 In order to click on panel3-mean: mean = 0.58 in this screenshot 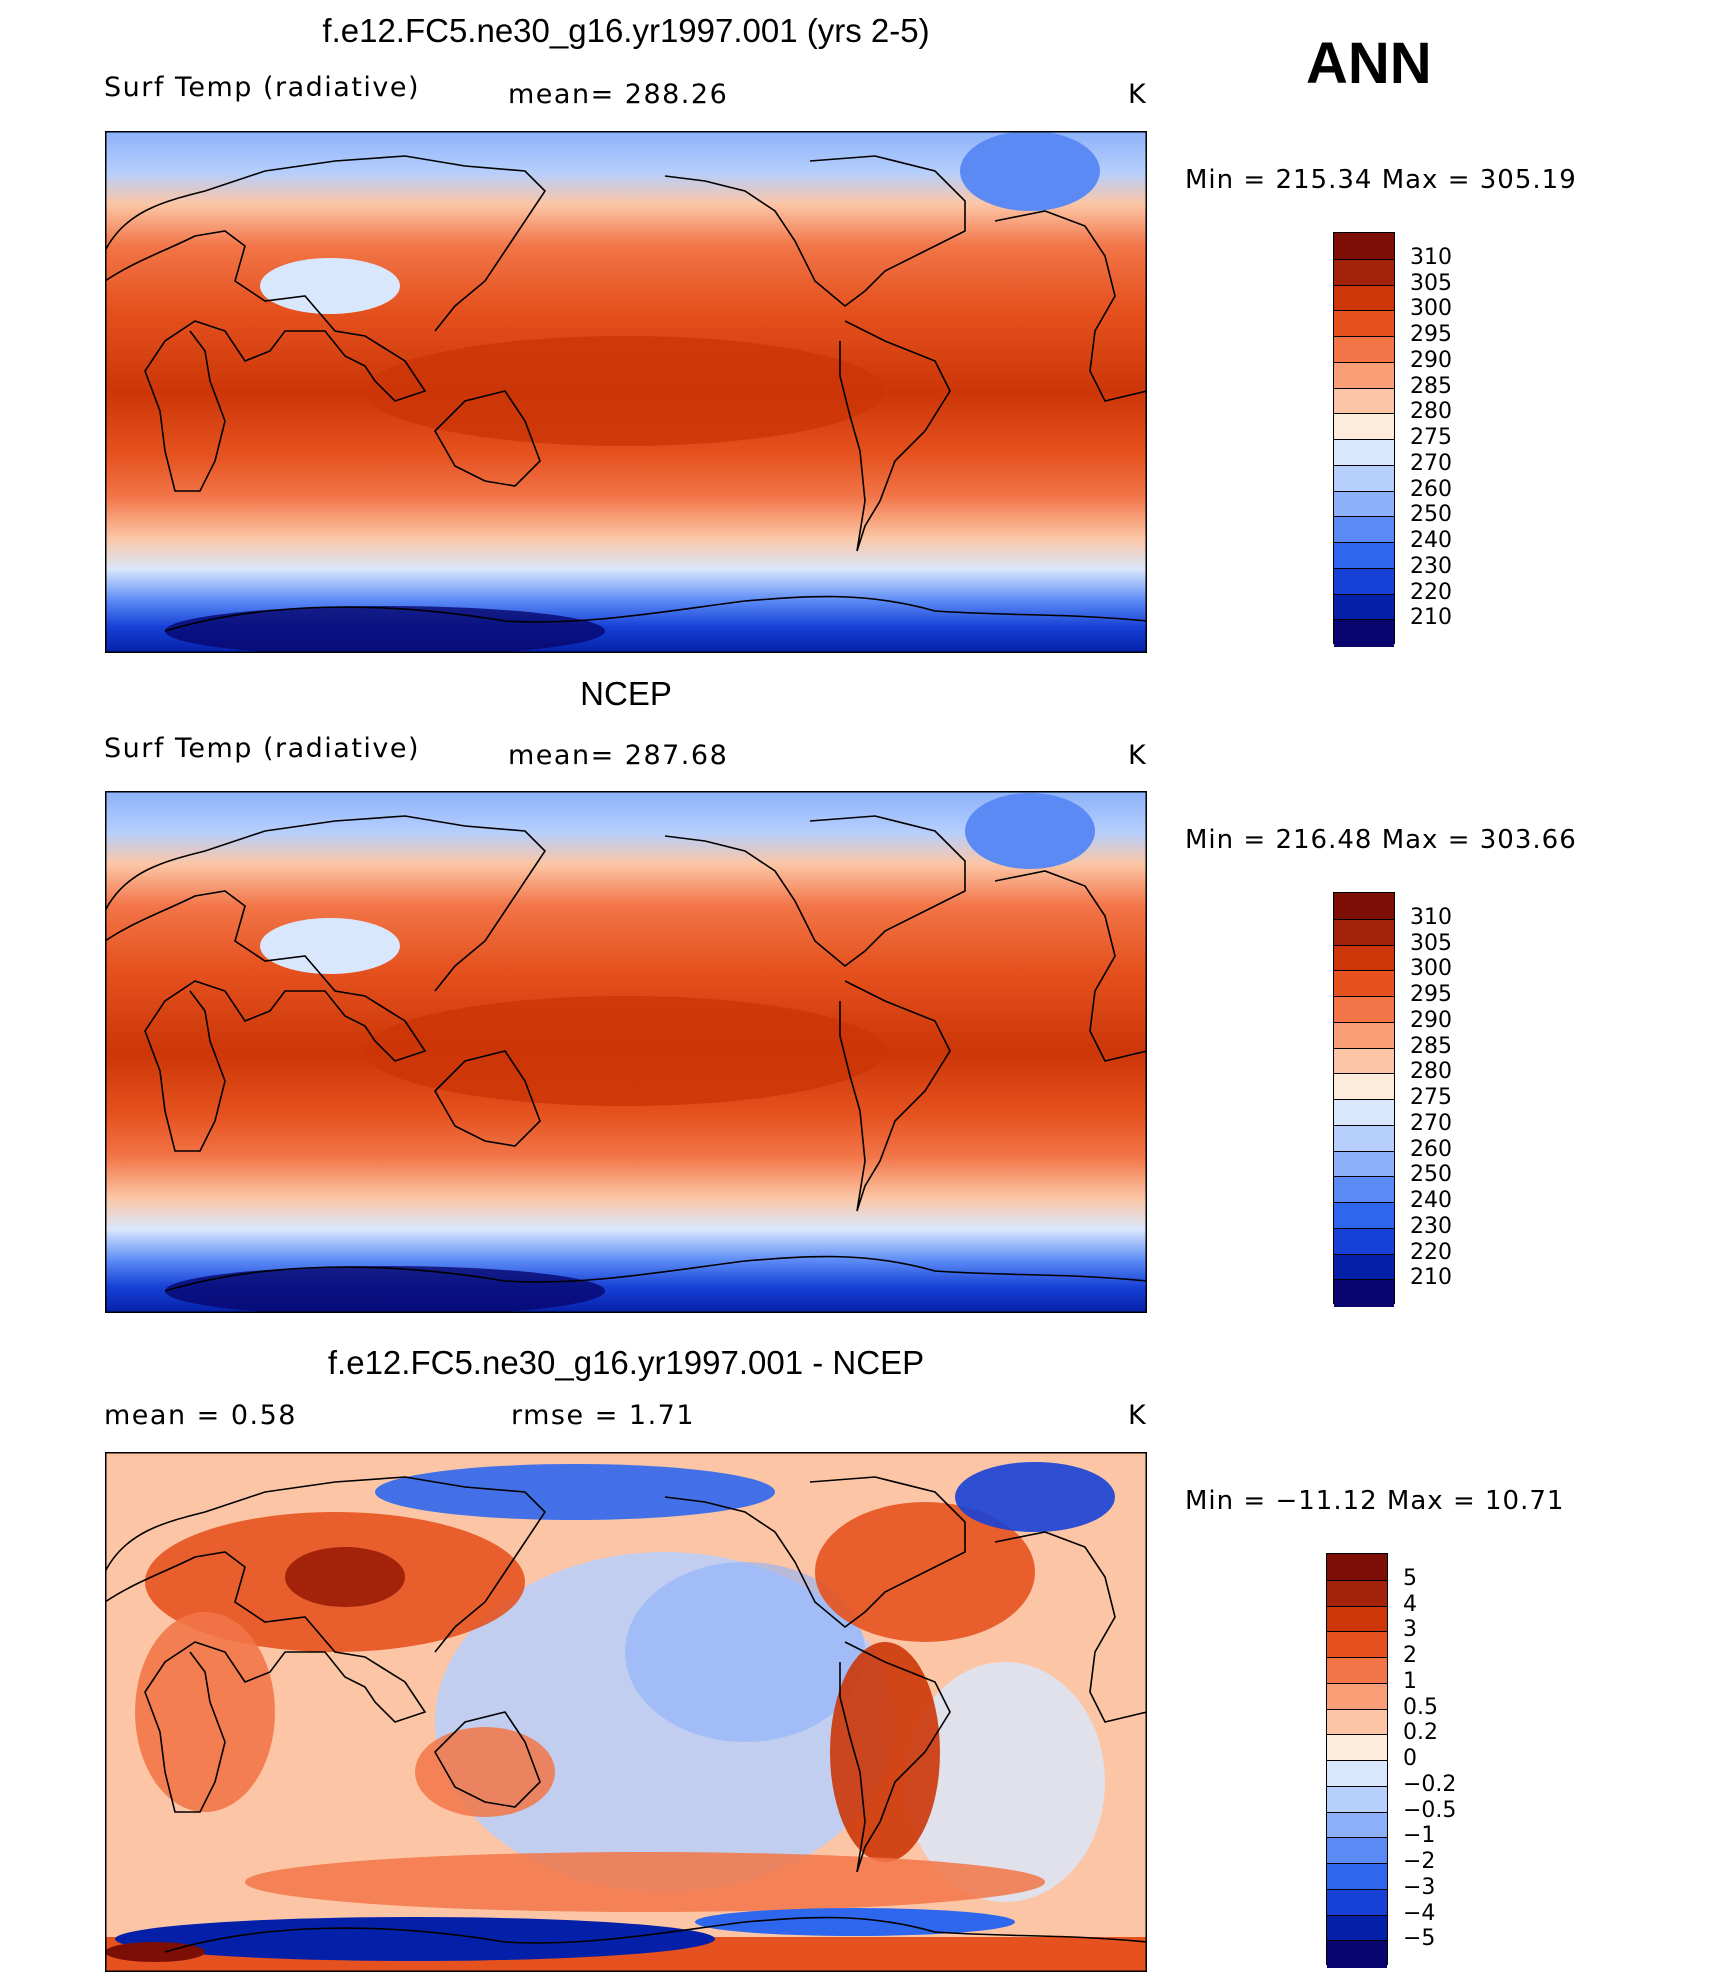, I will do `click(200, 1415)`.